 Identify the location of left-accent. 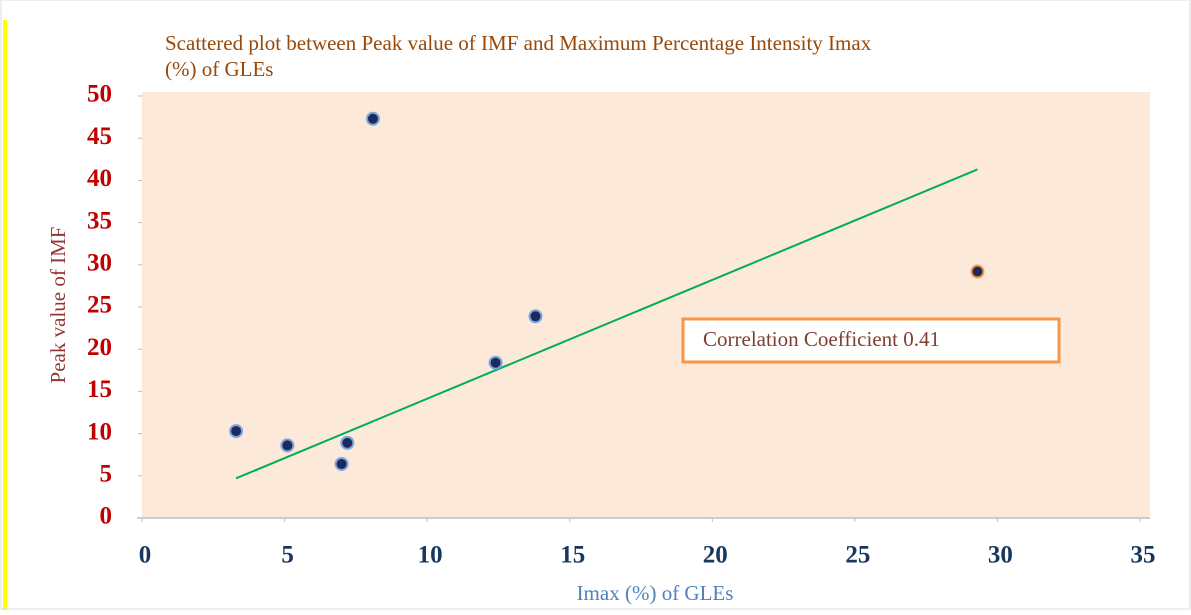
(5, 315).